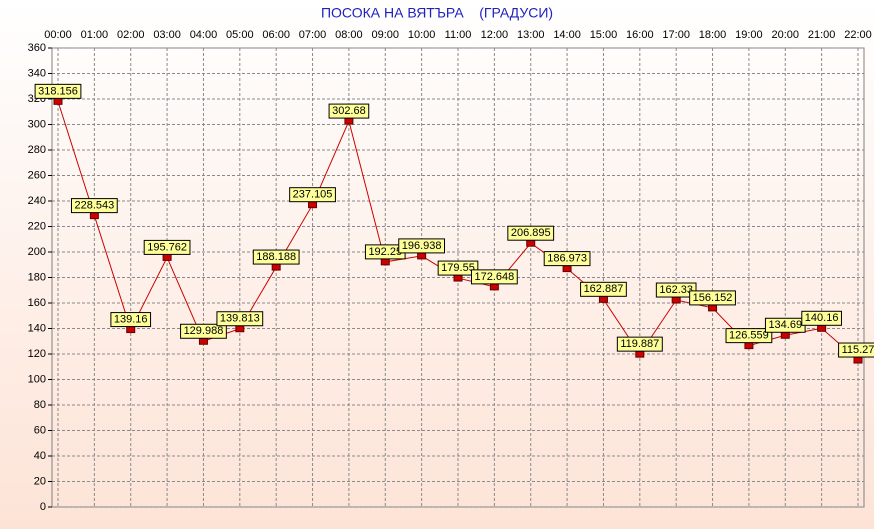 This screenshot has width=874, height=529. I want to click on data-label-group: 302.68, so click(349, 111).